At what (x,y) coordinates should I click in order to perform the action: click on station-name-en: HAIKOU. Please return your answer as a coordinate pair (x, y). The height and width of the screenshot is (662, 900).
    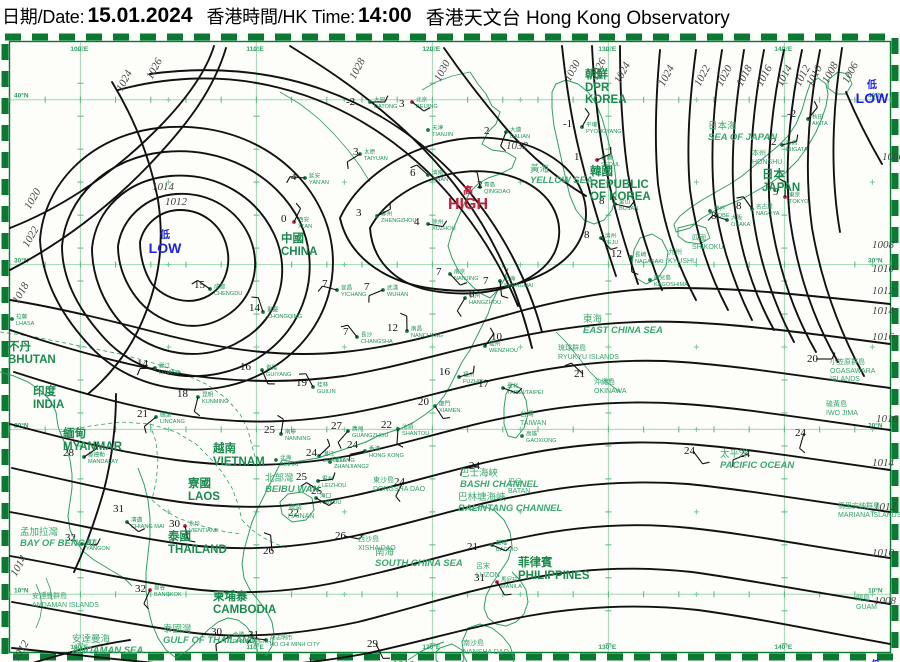
    Looking at the image, I should click on (330, 503).